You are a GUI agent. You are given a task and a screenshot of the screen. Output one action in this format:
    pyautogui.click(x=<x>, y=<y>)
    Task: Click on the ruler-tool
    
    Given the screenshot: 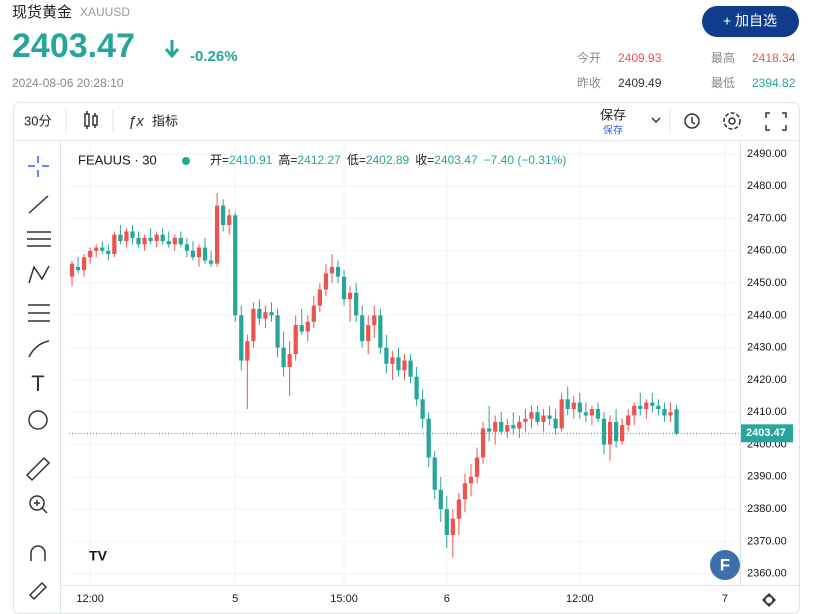 What is the action you would take?
    pyautogui.click(x=38, y=469)
    